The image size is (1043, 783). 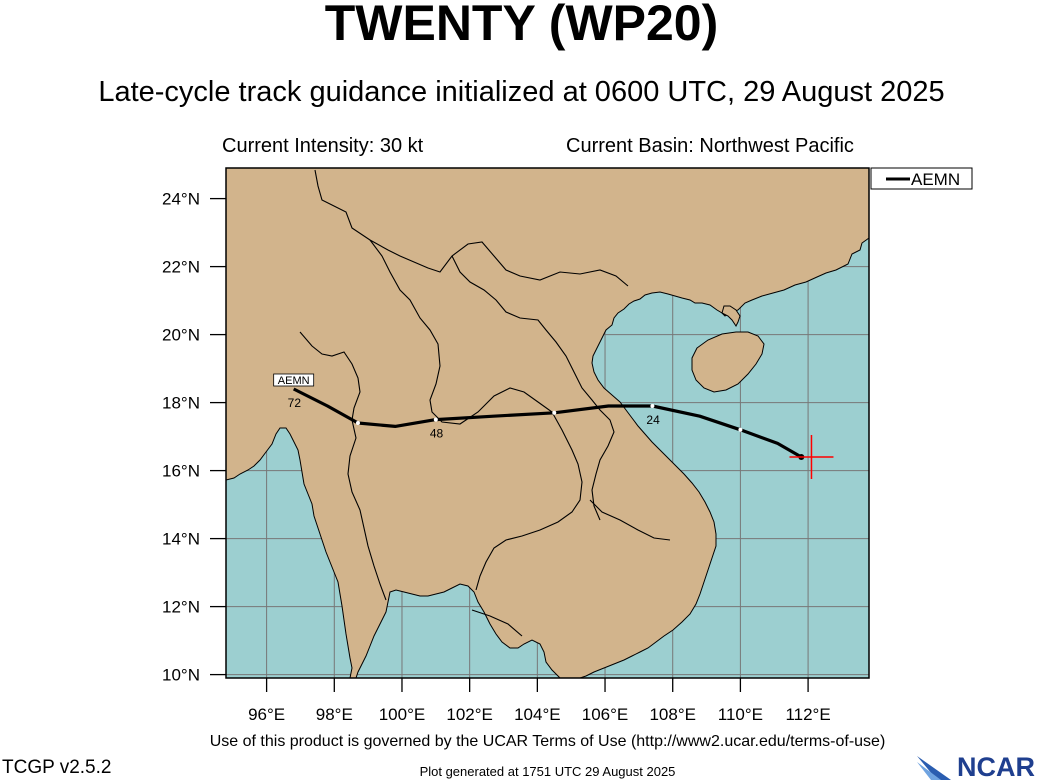 I want to click on legend-box, so click(x=921, y=178).